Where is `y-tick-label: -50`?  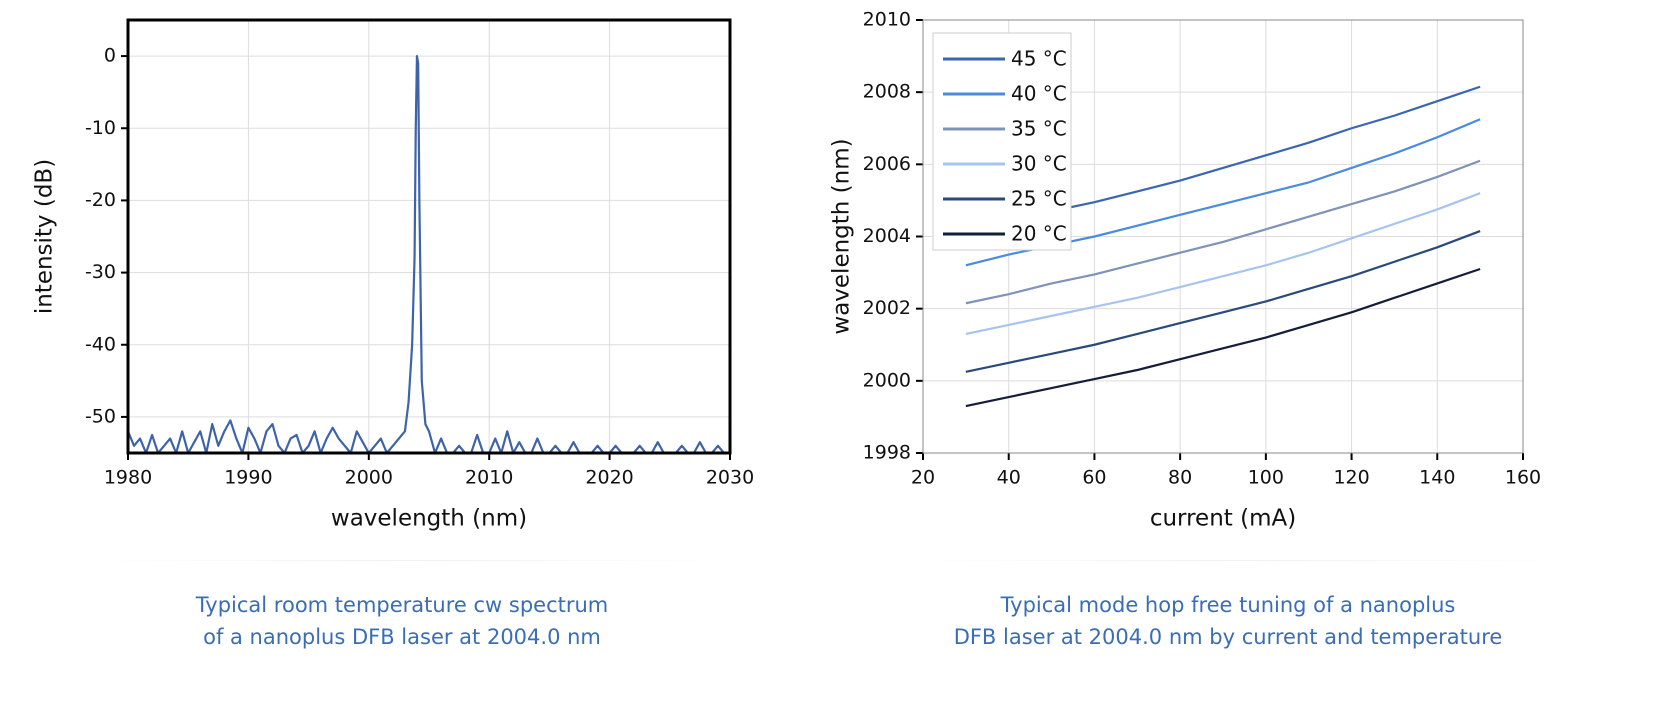
y-tick-label: -50 is located at coordinates (100, 416).